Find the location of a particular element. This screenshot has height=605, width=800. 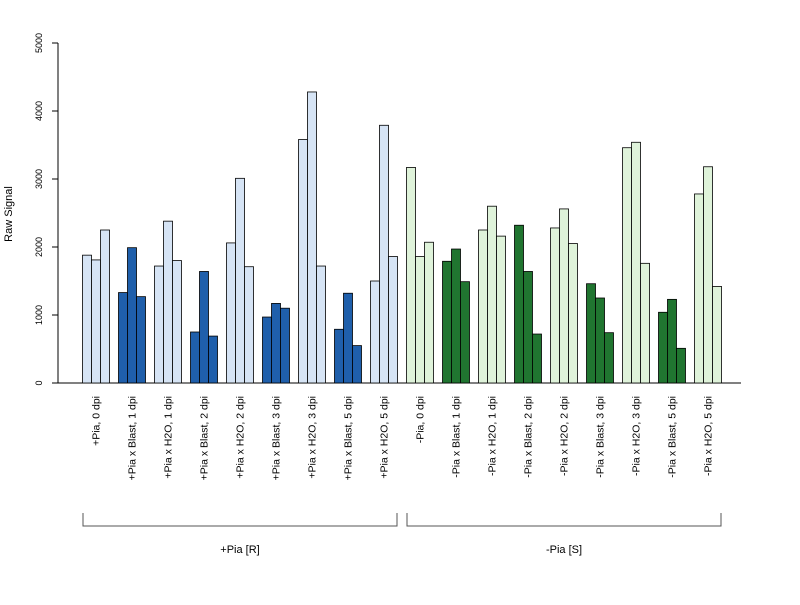

y-tick-label: 5000 is located at coordinates (39, 43).